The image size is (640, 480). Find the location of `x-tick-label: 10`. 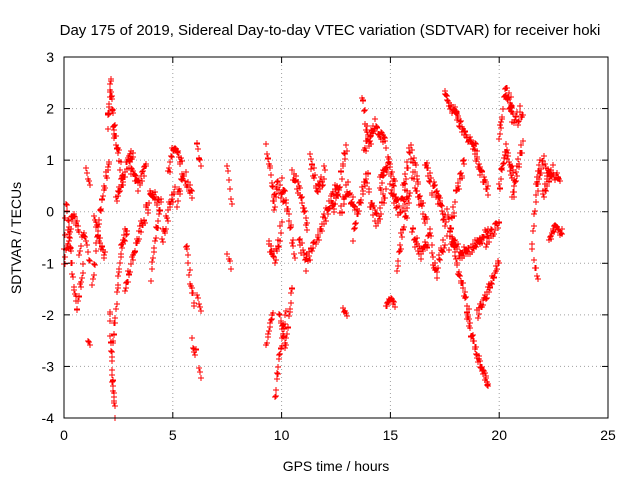

x-tick-label: 10 is located at coordinates (282, 435).